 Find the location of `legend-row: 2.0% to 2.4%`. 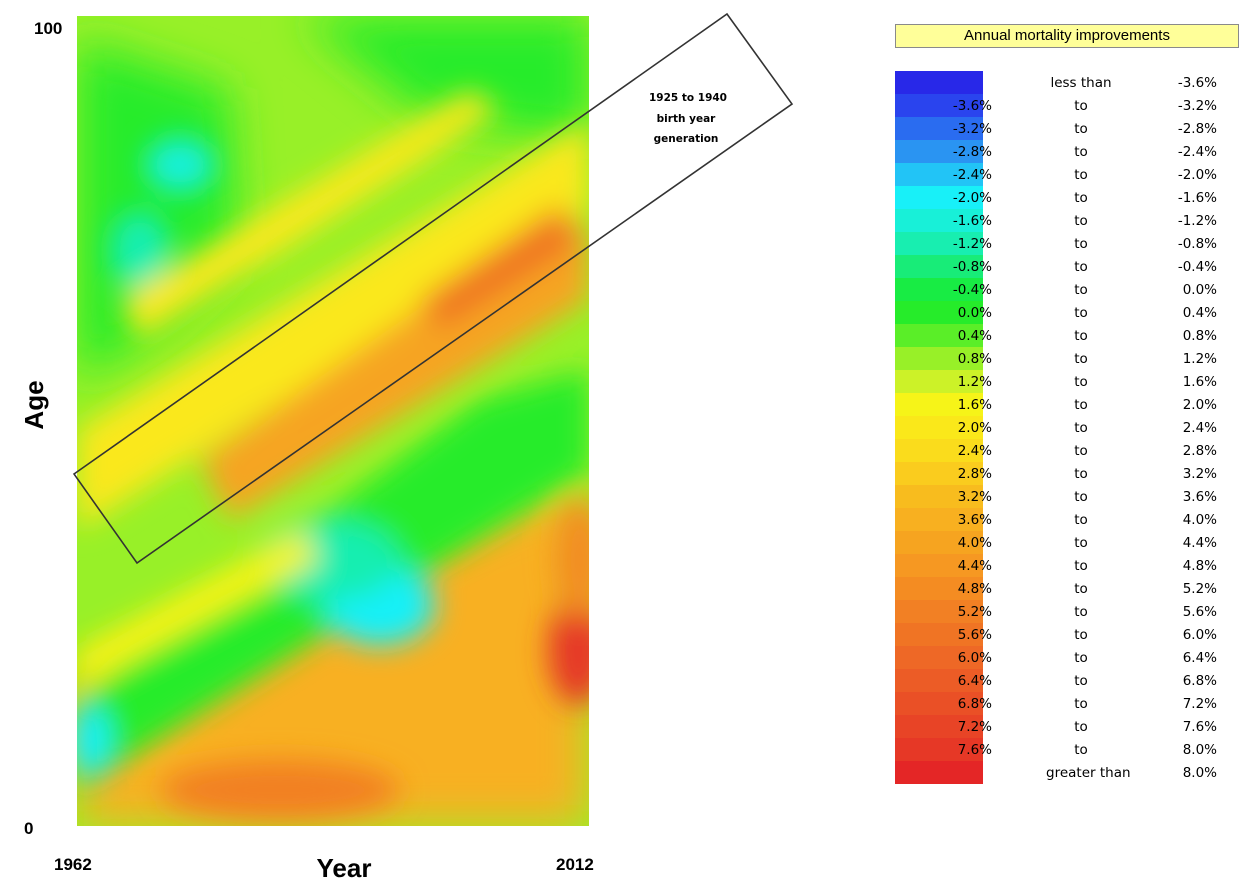

legend-row: 2.0% to 2.4% is located at coordinates (1060, 427).